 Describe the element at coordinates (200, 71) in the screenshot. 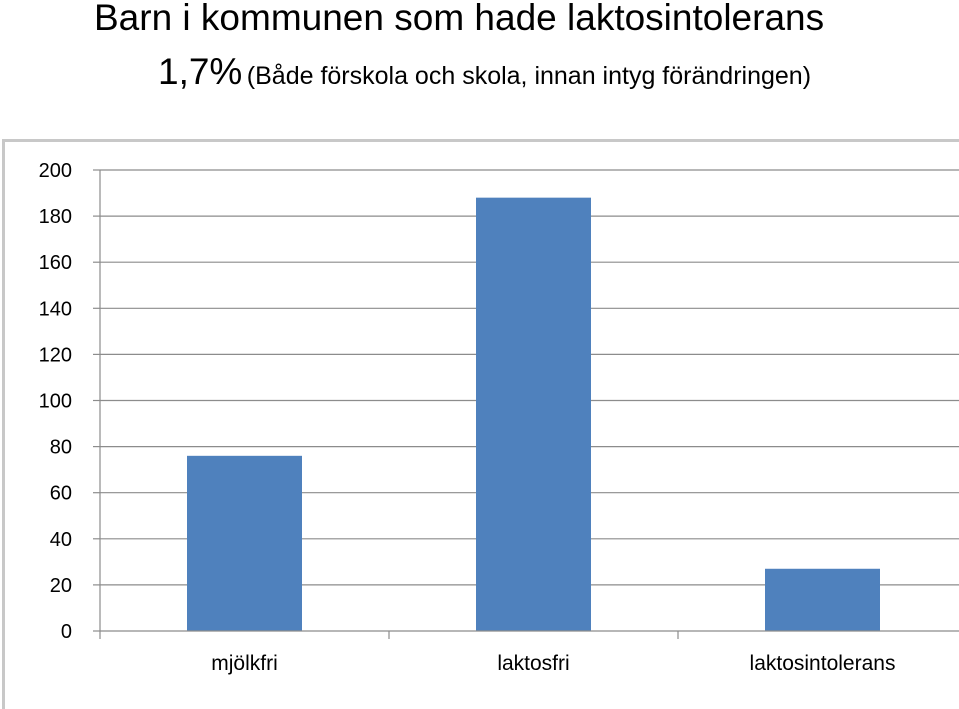

I see `subtitle-percentage: 1,7%` at that location.